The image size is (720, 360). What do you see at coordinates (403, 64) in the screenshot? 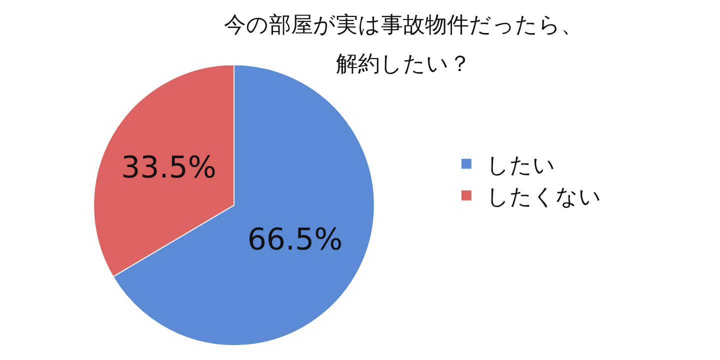
I see `text: 解約したい？` at bounding box center [403, 64].